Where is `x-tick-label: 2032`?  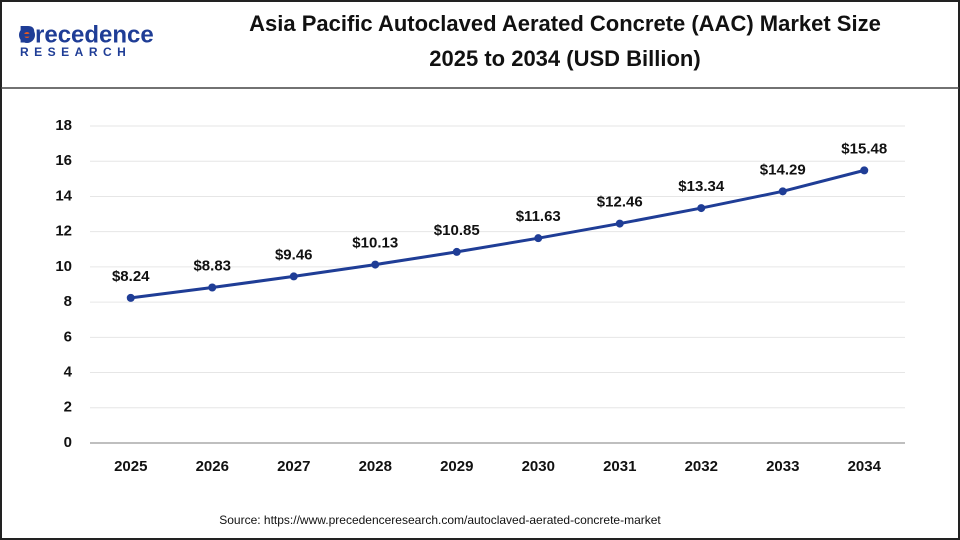
x-tick-label: 2032 is located at coordinates (701, 466).